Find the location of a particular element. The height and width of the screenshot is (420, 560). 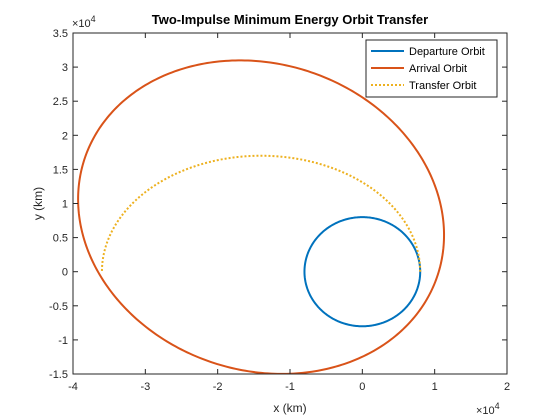

y-axis-exponent-base: ×10 is located at coordinates (81, 24).